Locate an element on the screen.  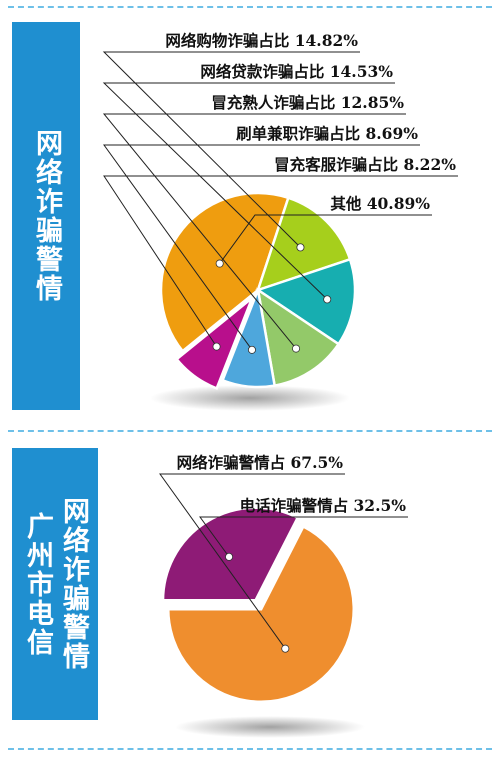
top-divider is located at coordinates (250, 7).